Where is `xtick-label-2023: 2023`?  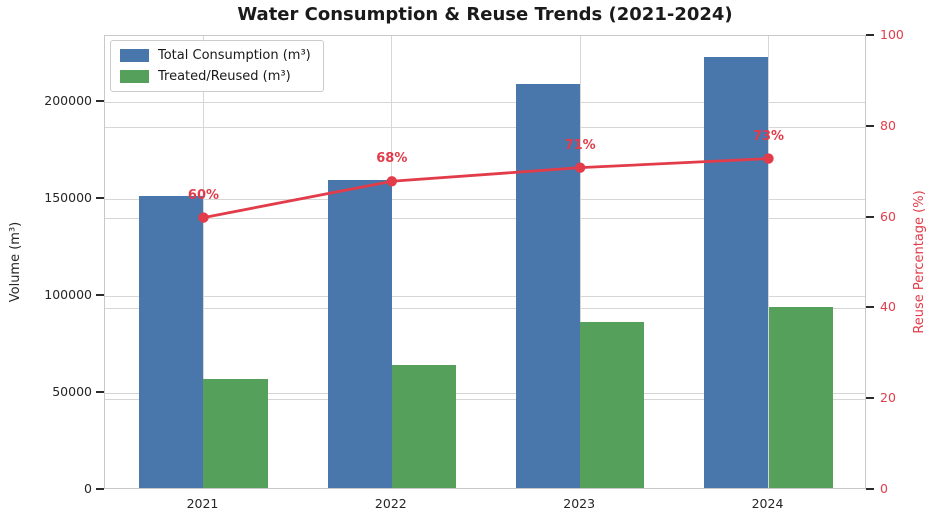 xtick-label-2023: 2023 is located at coordinates (579, 503).